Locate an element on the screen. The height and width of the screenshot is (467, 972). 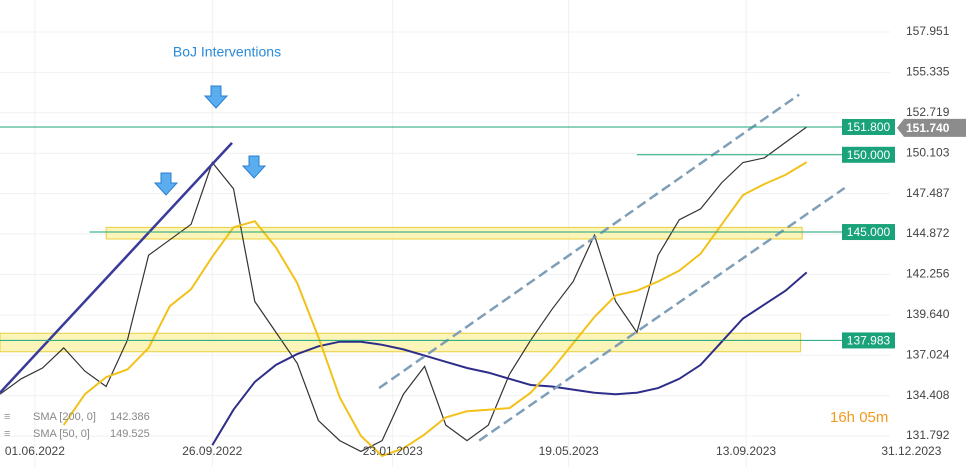
legend-name: SMA [50, 0] is located at coordinates (61, 434).